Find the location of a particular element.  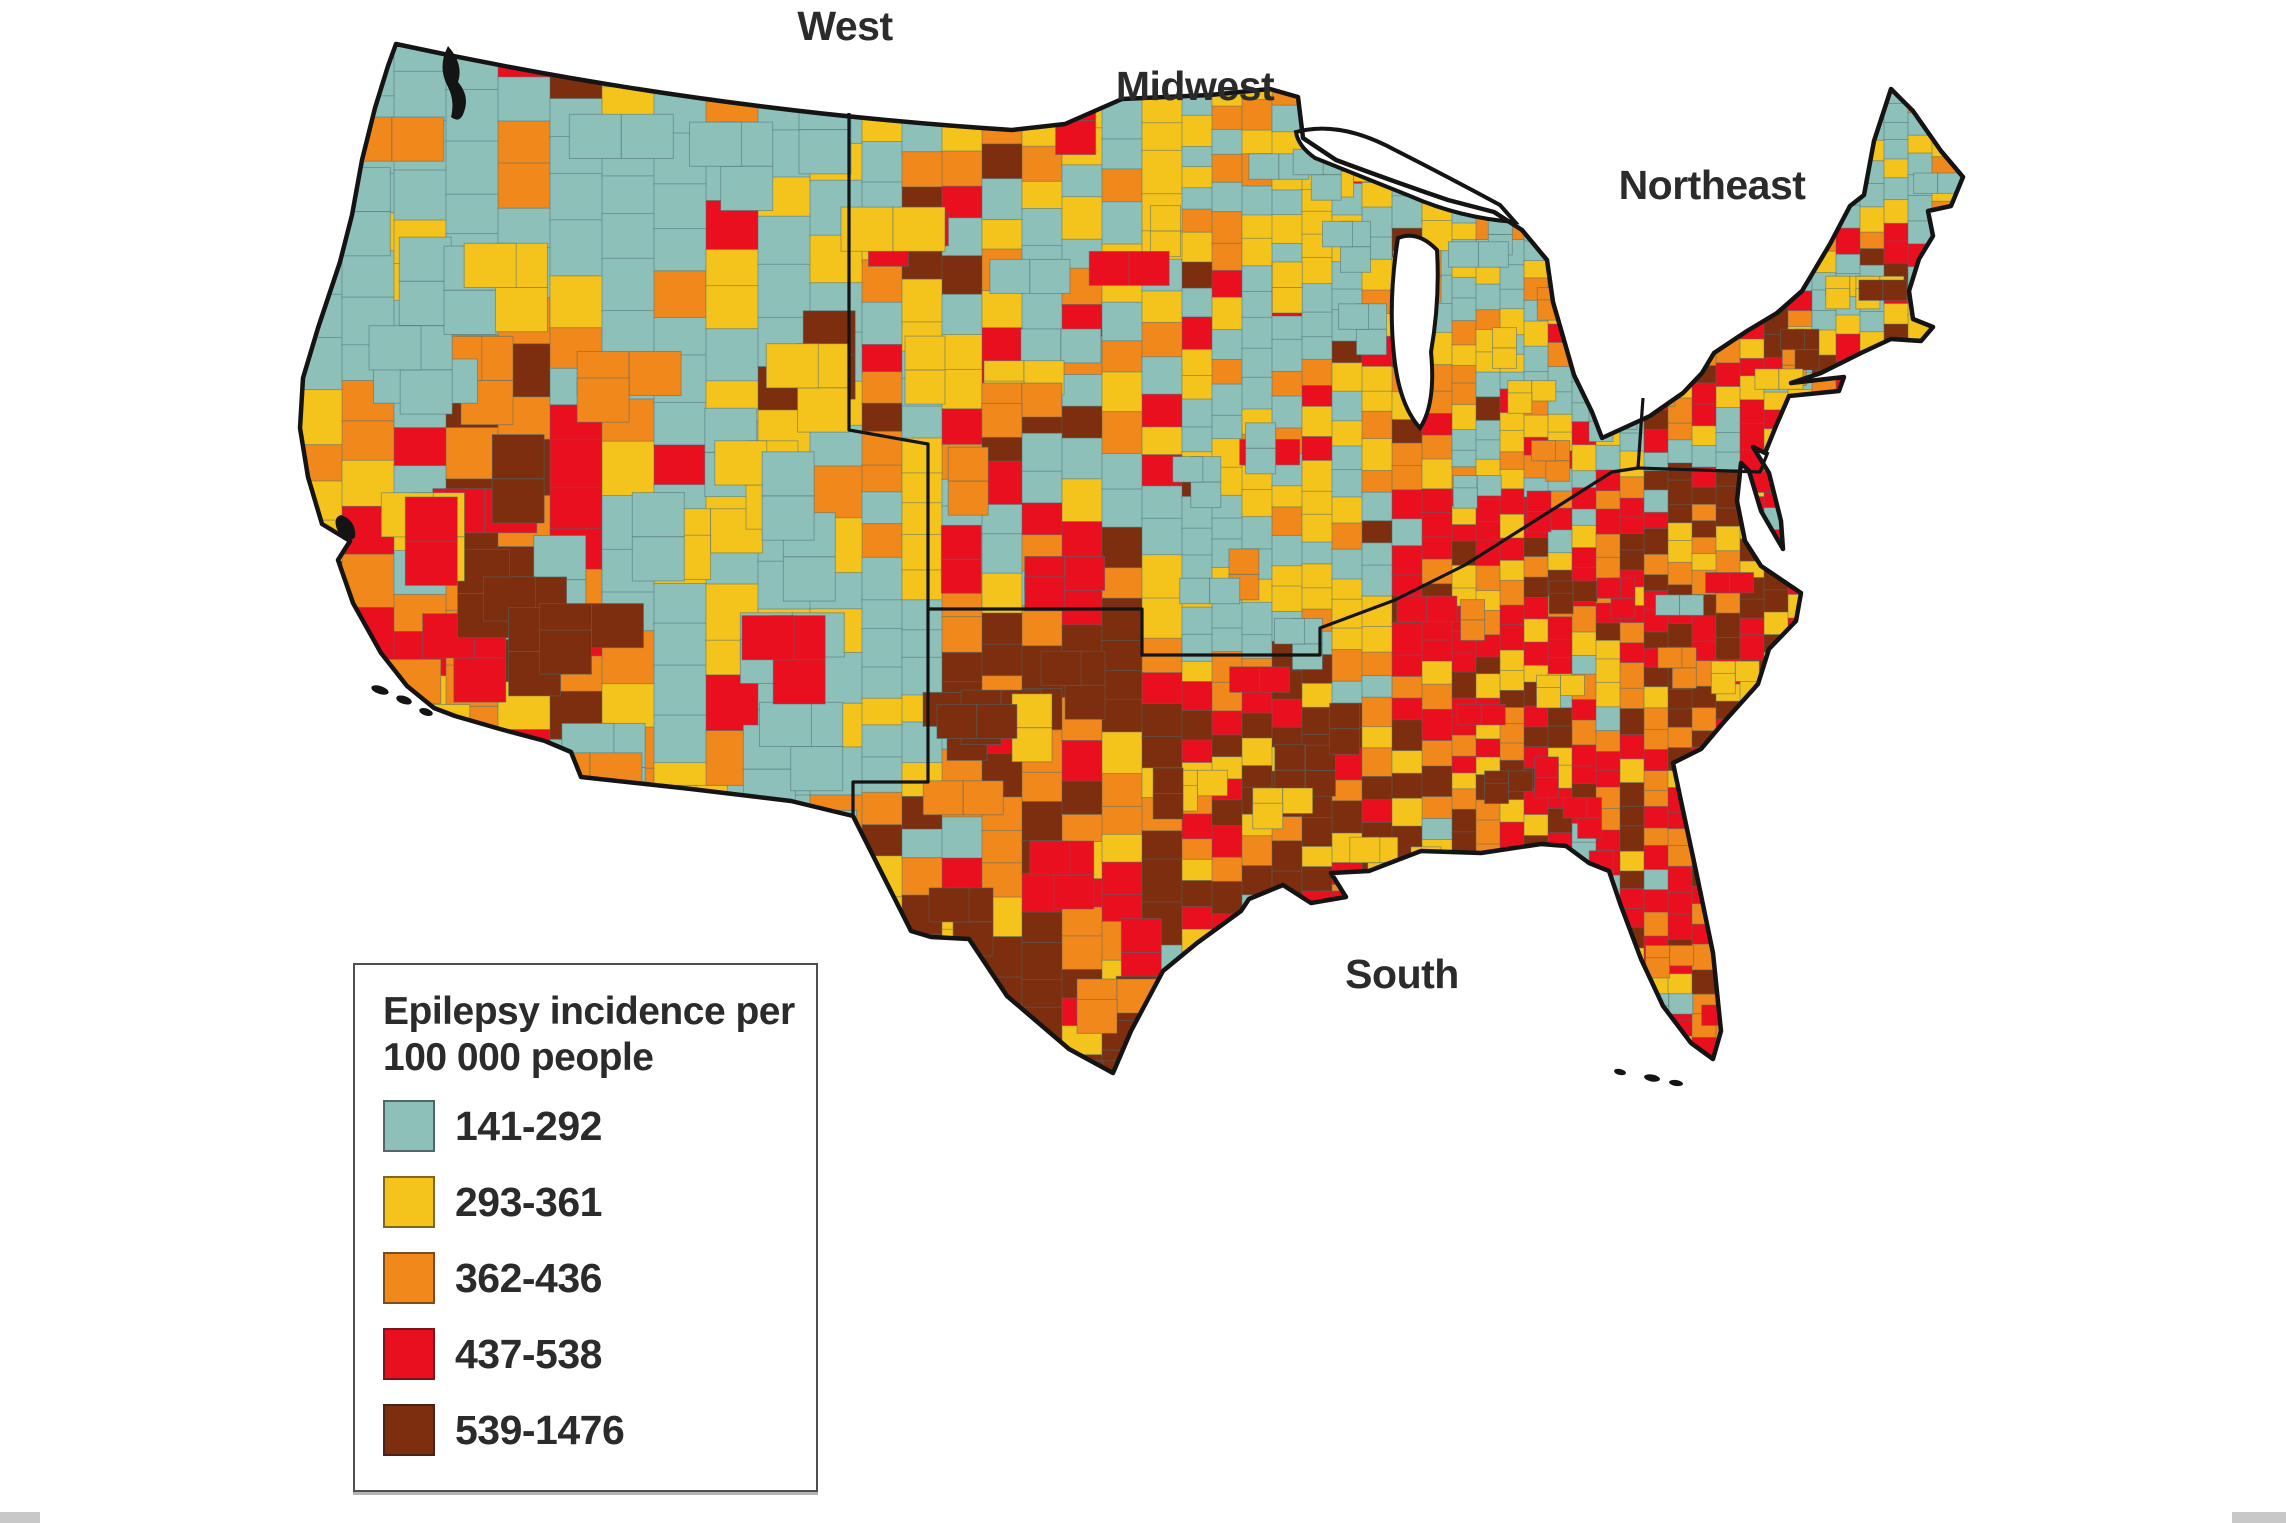

legend-swatch-red is located at coordinates (409, 1354).